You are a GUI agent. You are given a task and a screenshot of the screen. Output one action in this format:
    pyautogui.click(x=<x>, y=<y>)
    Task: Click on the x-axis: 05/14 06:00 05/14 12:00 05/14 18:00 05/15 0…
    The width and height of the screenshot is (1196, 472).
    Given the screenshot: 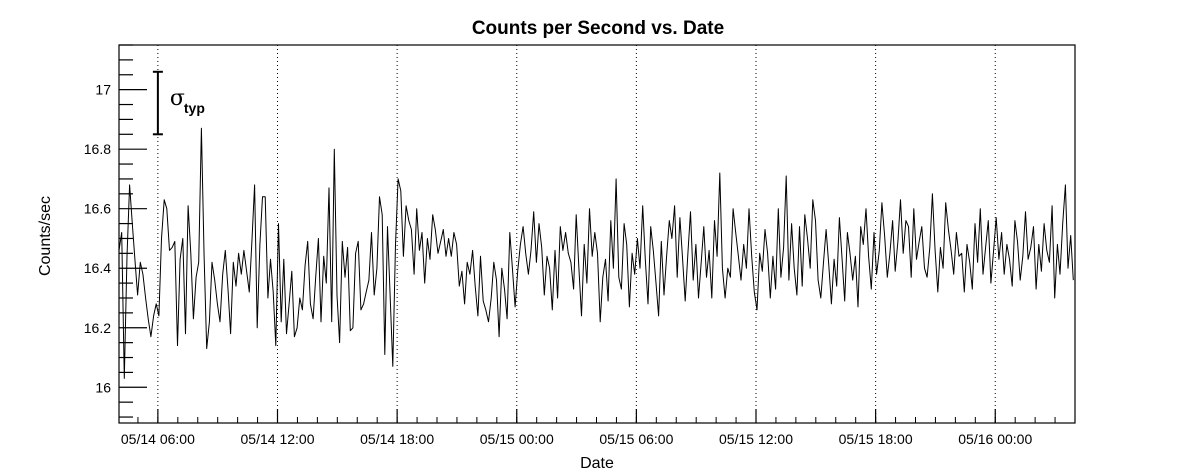 What is the action you would take?
    pyautogui.click(x=598, y=428)
    